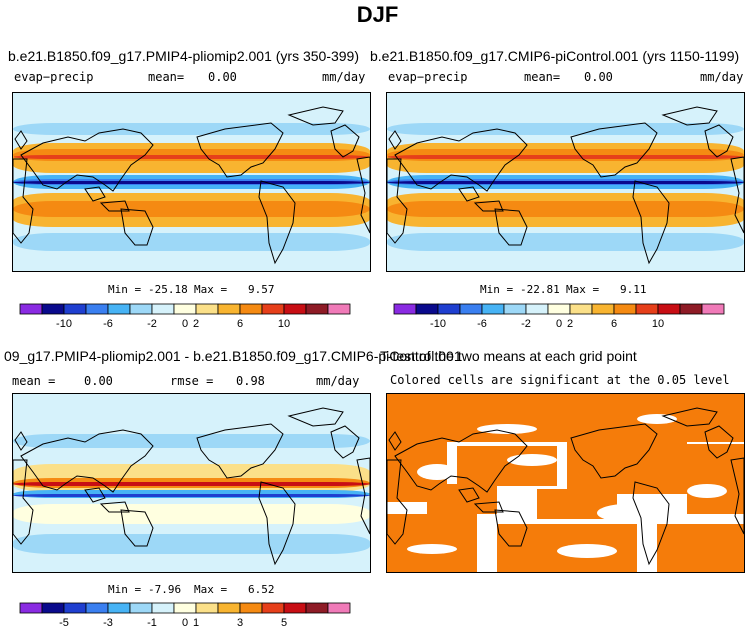 The width and height of the screenshot is (755, 630). I want to click on panel-2-max-label: Max =, so click(583, 289).